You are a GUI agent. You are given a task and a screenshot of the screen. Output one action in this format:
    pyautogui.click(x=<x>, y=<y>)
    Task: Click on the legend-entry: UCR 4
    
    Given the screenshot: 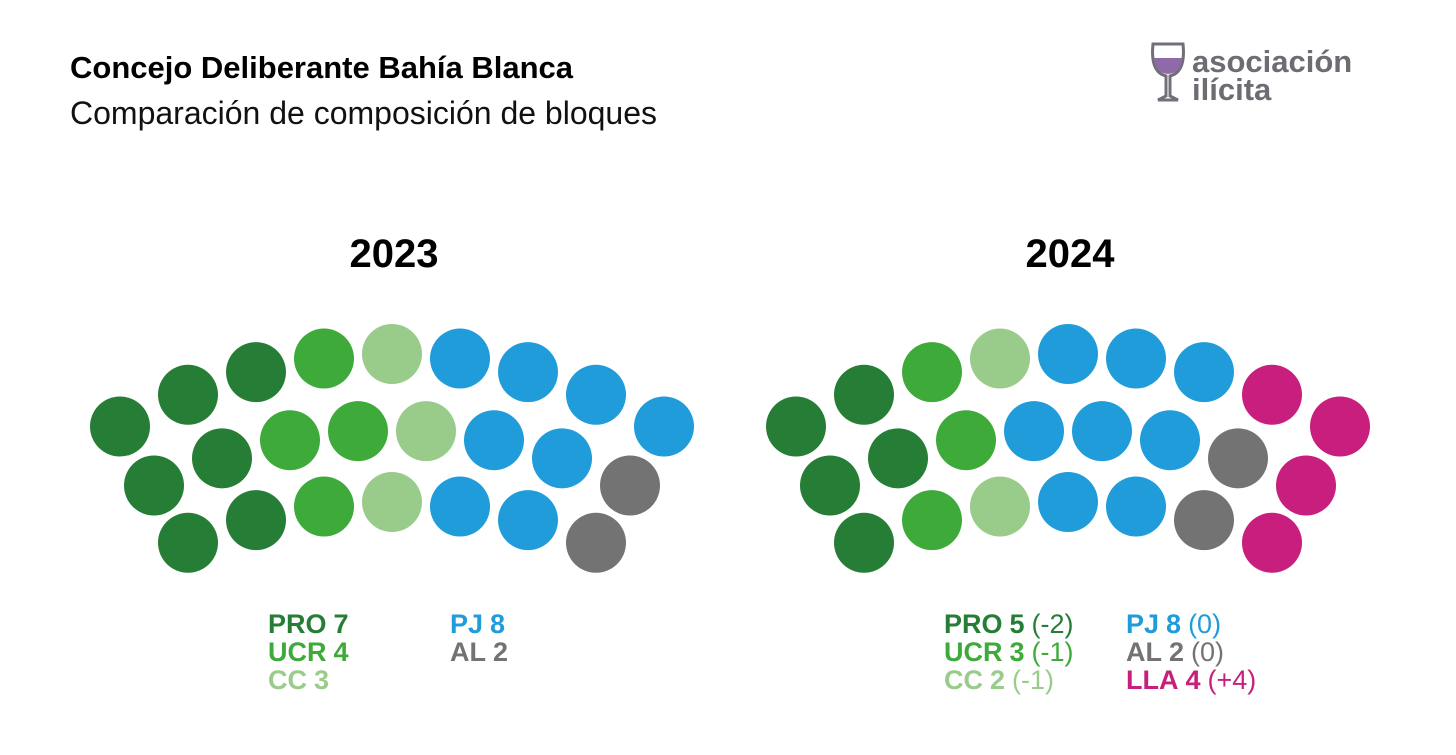 What is the action you would take?
    pyautogui.click(x=308, y=652)
    